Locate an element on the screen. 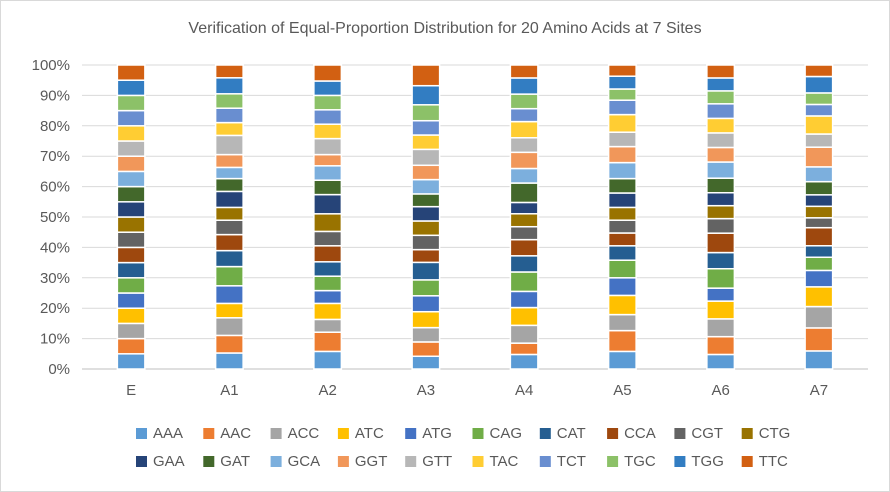  legend-label-aac: AAC is located at coordinates (235, 433).